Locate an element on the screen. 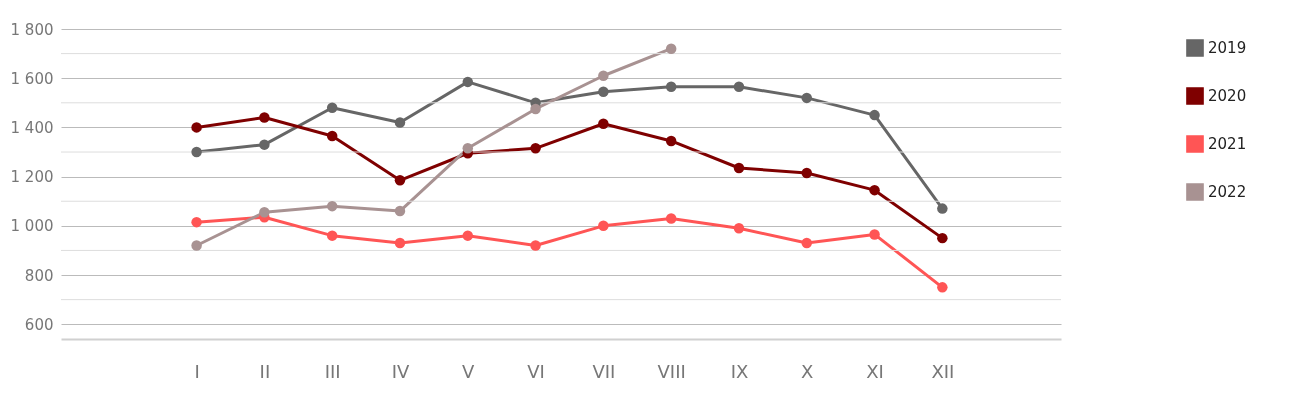  x-tick-label: VII is located at coordinates (604, 371).